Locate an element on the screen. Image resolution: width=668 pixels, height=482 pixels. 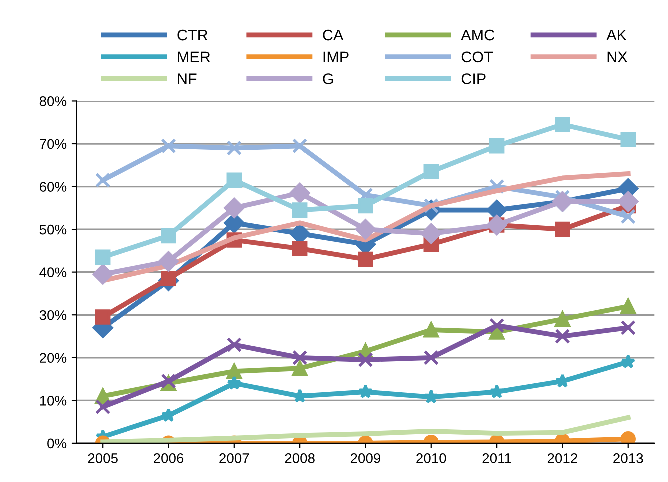
y-tick-label: 80% is located at coordinates (53, 101).